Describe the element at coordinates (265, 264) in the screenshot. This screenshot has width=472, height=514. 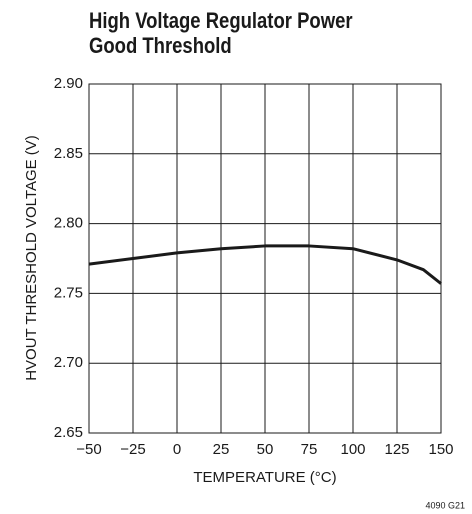
I see `data-line` at that location.